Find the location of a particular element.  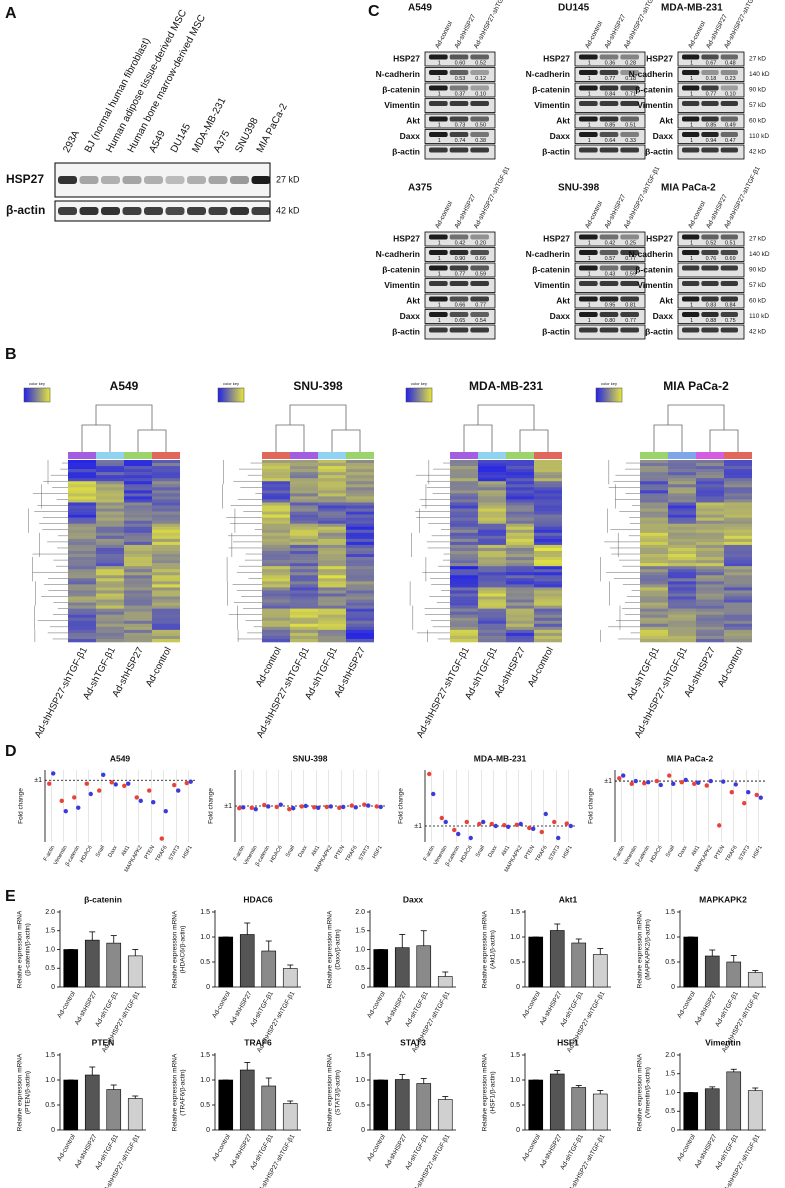

blot-value: 0.54 is located at coordinates (480, 321).